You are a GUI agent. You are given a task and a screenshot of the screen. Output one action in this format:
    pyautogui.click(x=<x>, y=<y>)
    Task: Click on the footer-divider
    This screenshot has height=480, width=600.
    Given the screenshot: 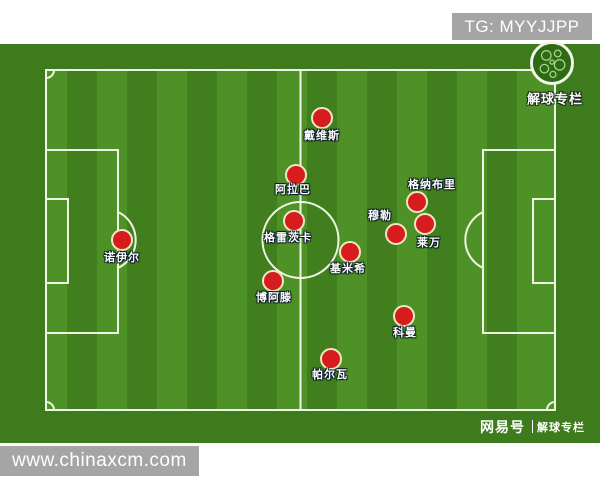 What is the action you would take?
    pyautogui.click(x=532, y=426)
    